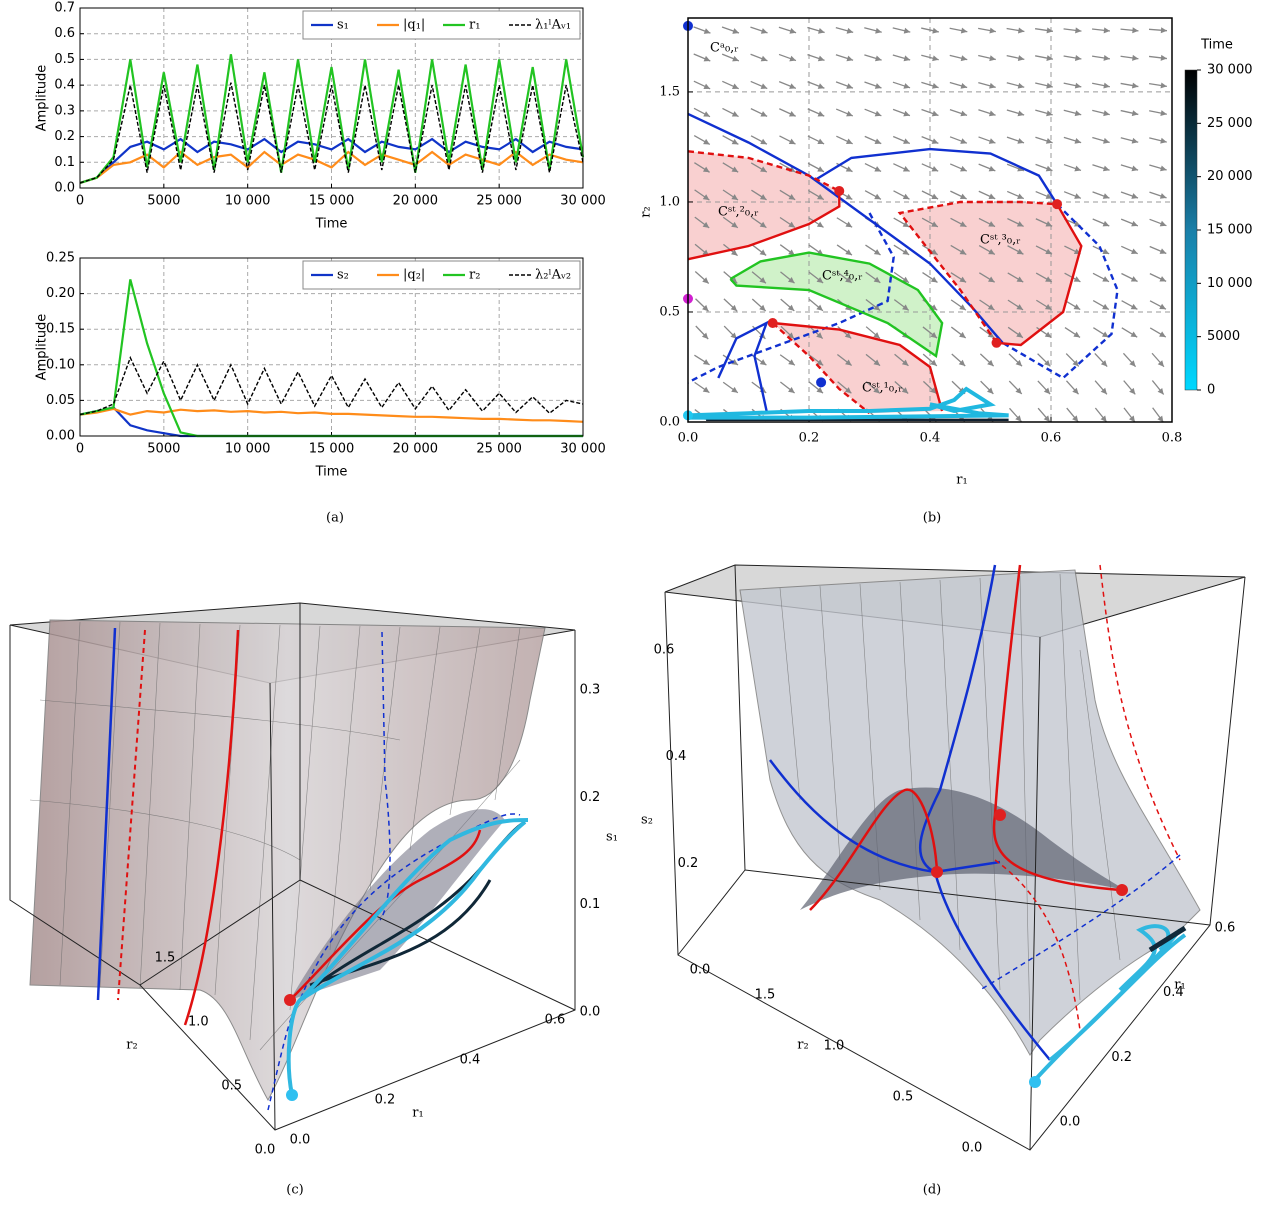  I want to click on equilibrium-point, so click(772, 322).